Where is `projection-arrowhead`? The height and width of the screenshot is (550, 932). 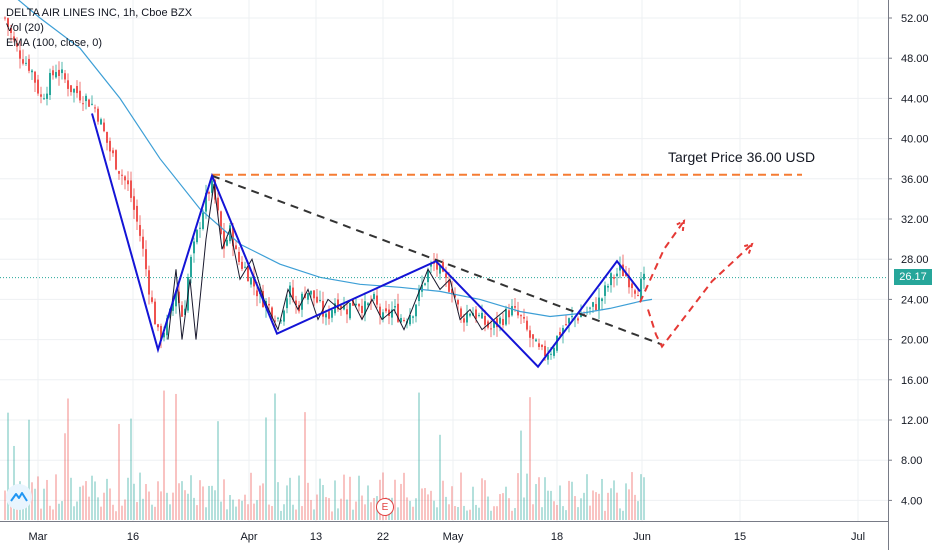
projection-arrowhead is located at coordinates (748, 248).